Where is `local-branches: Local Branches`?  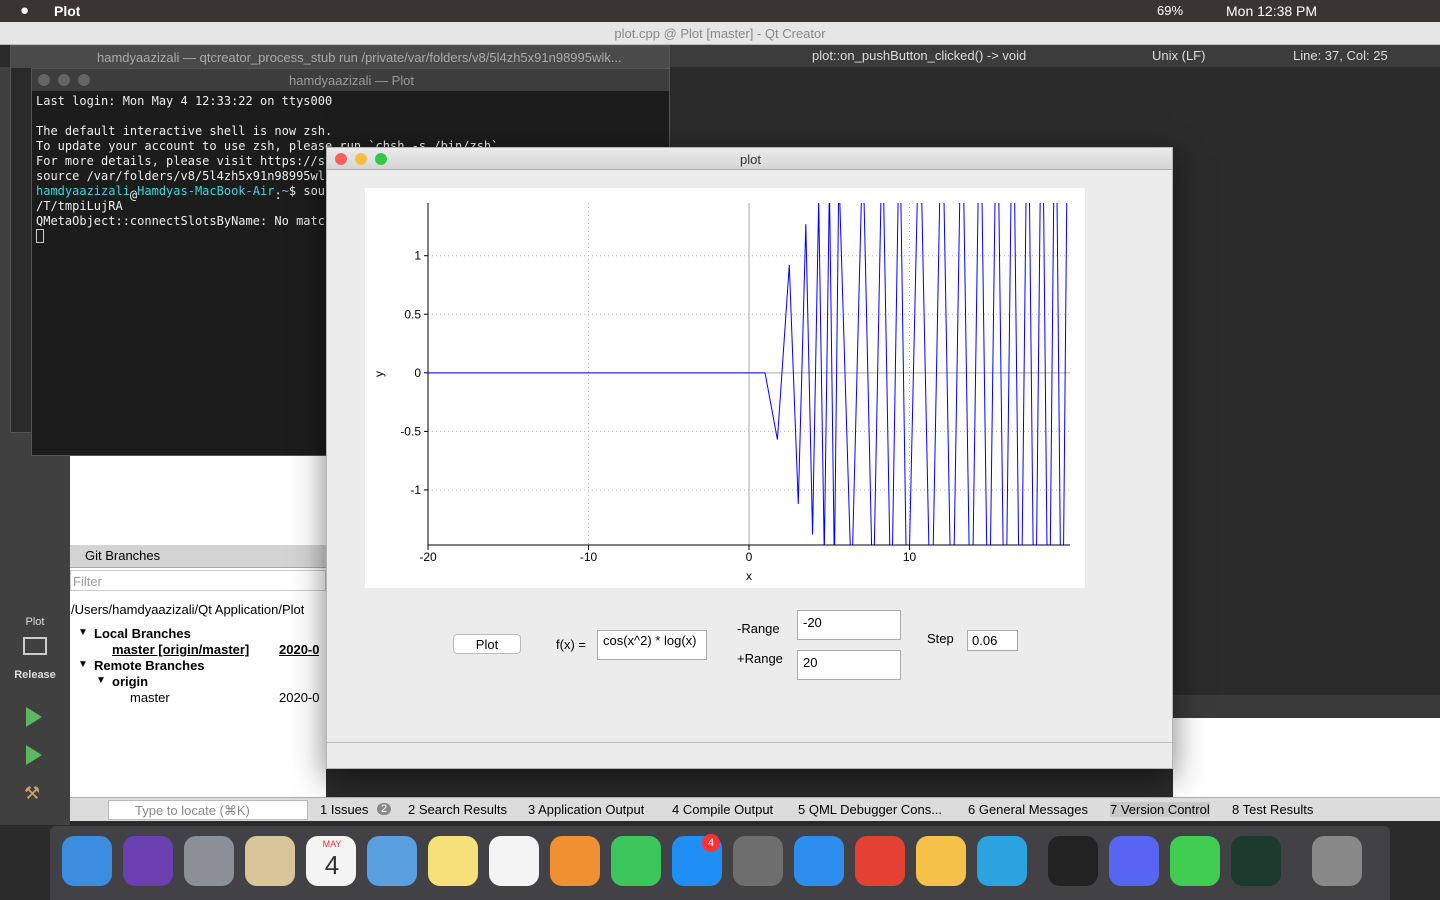
local-branches: Local Branches is located at coordinates (142, 633).